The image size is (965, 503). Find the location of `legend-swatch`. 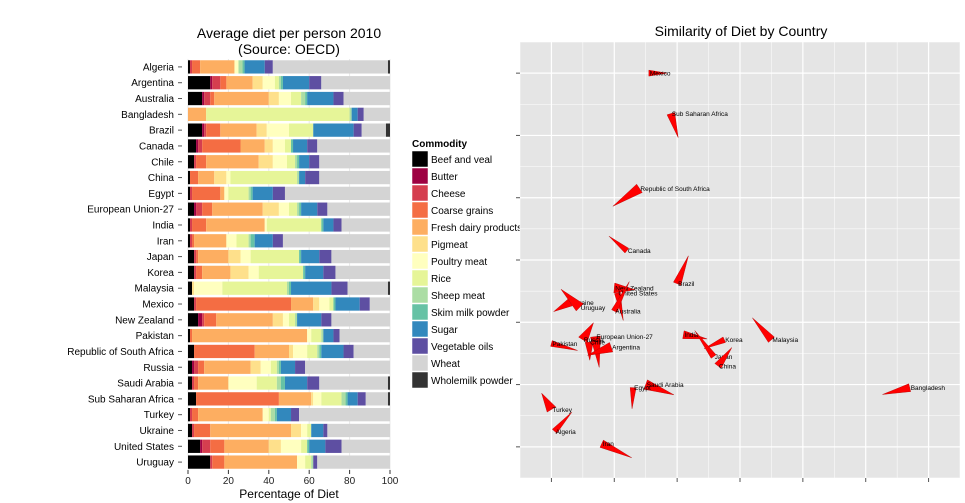

legend-swatch is located at coordinates (420, 261).